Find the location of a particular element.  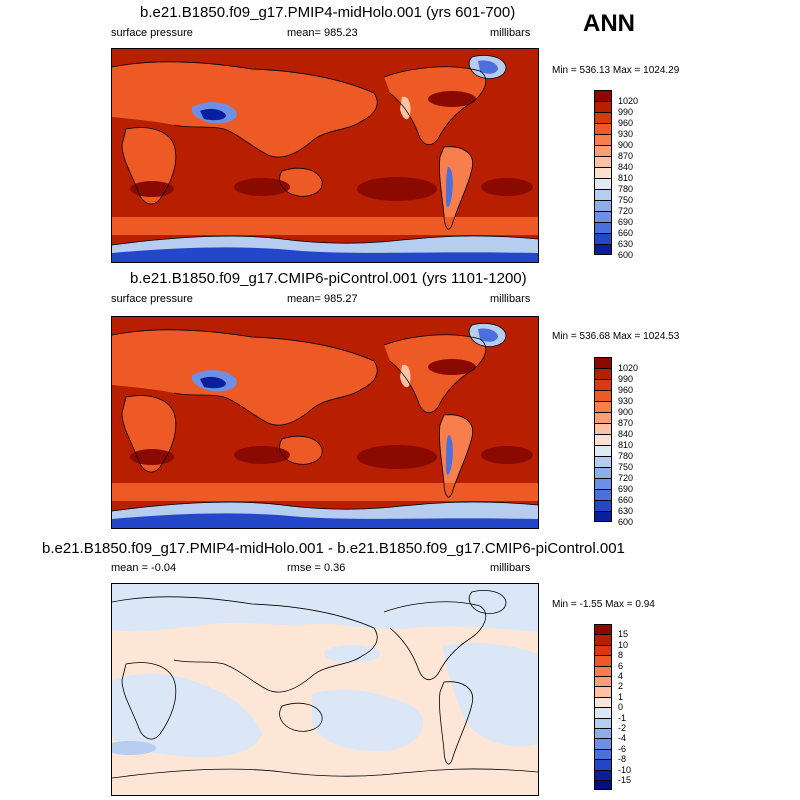

colorbar-tick-label: 990 is located at coordinates (626, 112).